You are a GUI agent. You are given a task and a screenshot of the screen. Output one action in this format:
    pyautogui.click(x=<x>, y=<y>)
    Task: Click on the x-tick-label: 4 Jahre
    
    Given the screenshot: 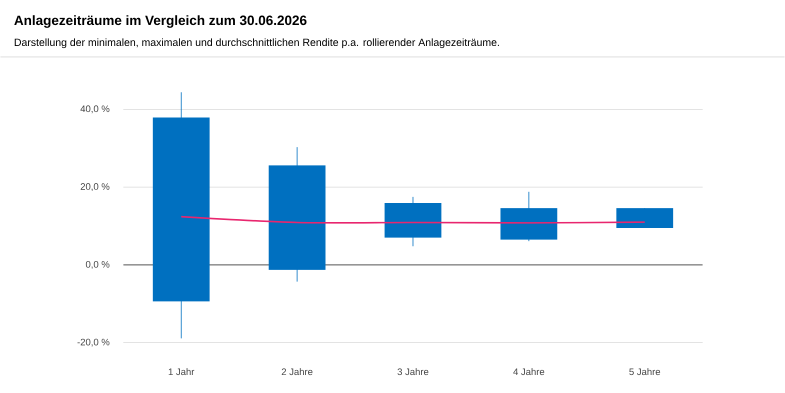 What is the action you would take?
    pyautogui.click(x=528, y=372)
    